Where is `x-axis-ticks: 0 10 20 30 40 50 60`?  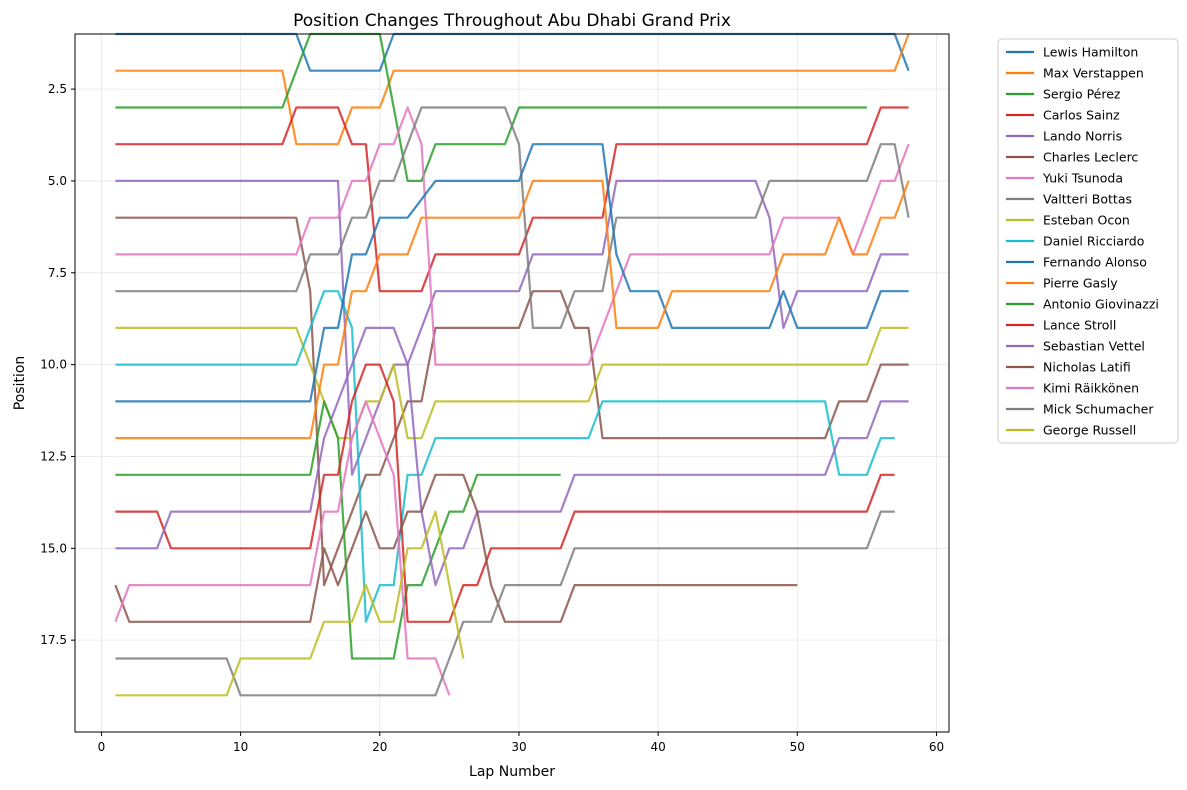 x-axis-ticks: 0 10 20 30 40 50 60 is located at coordinates (521, 743).